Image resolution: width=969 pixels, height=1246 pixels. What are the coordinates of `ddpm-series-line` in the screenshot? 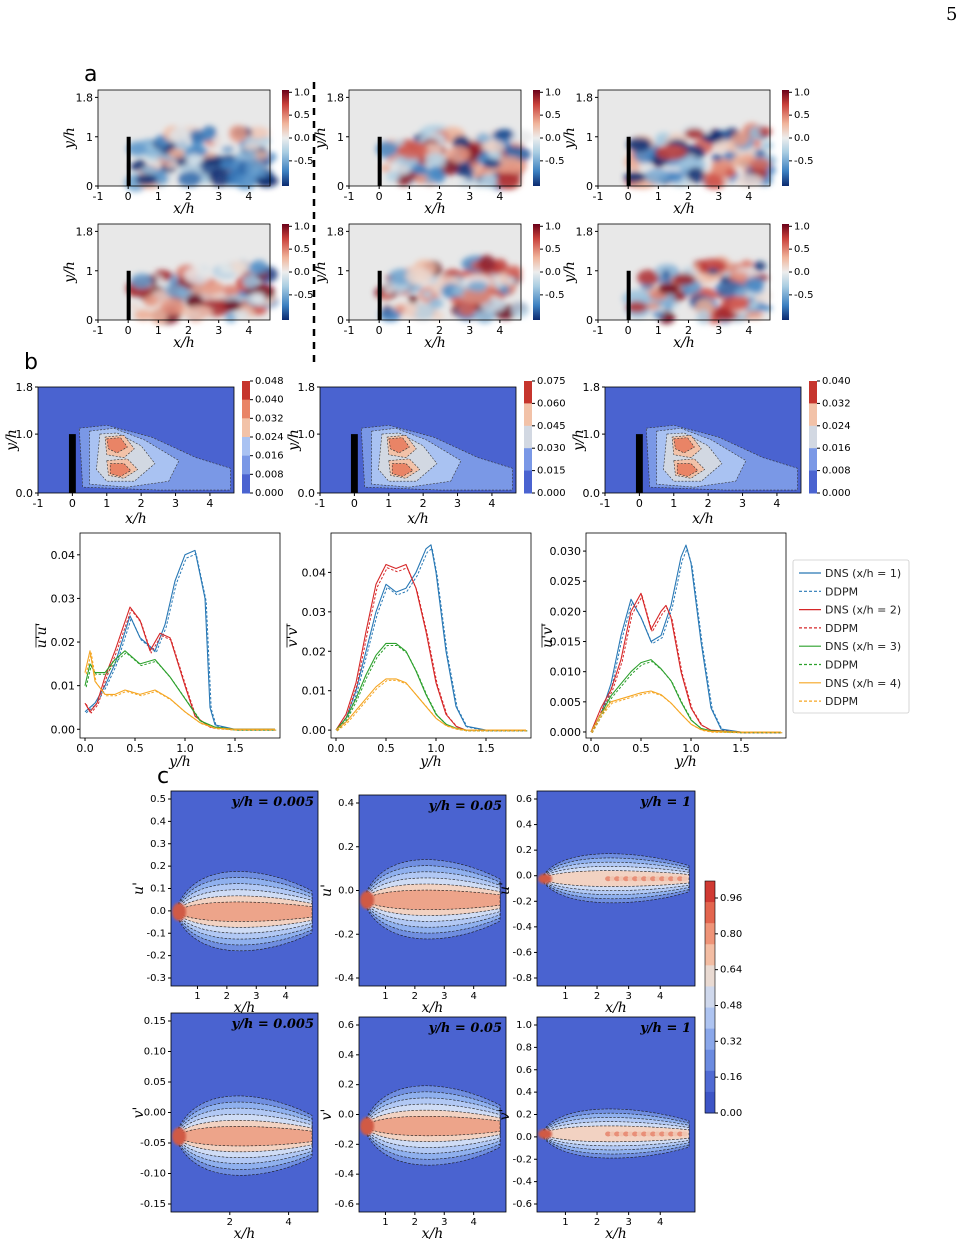 It's located at (181, 691).